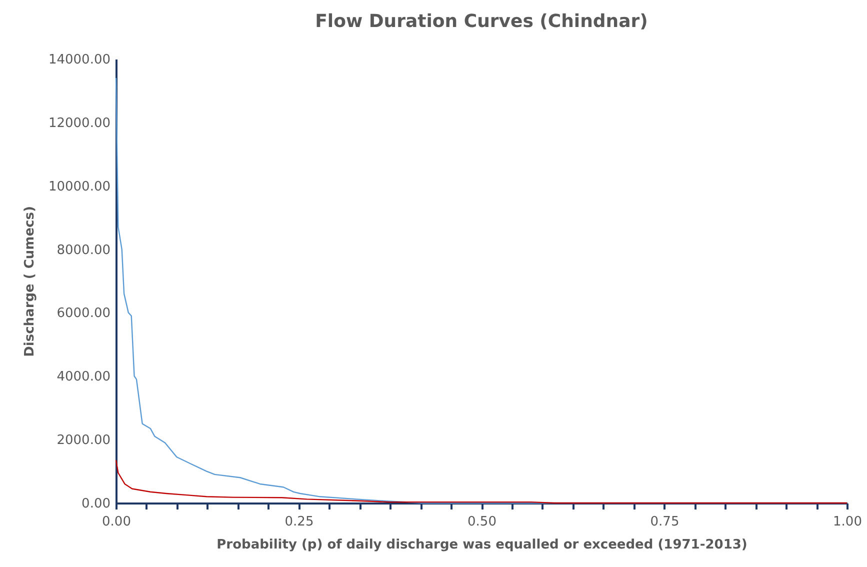  Describe the element at coordinates (481, 21) in the screenshot. I see `chart-title: Flow Duration Curves (Chindnar)` at that location.